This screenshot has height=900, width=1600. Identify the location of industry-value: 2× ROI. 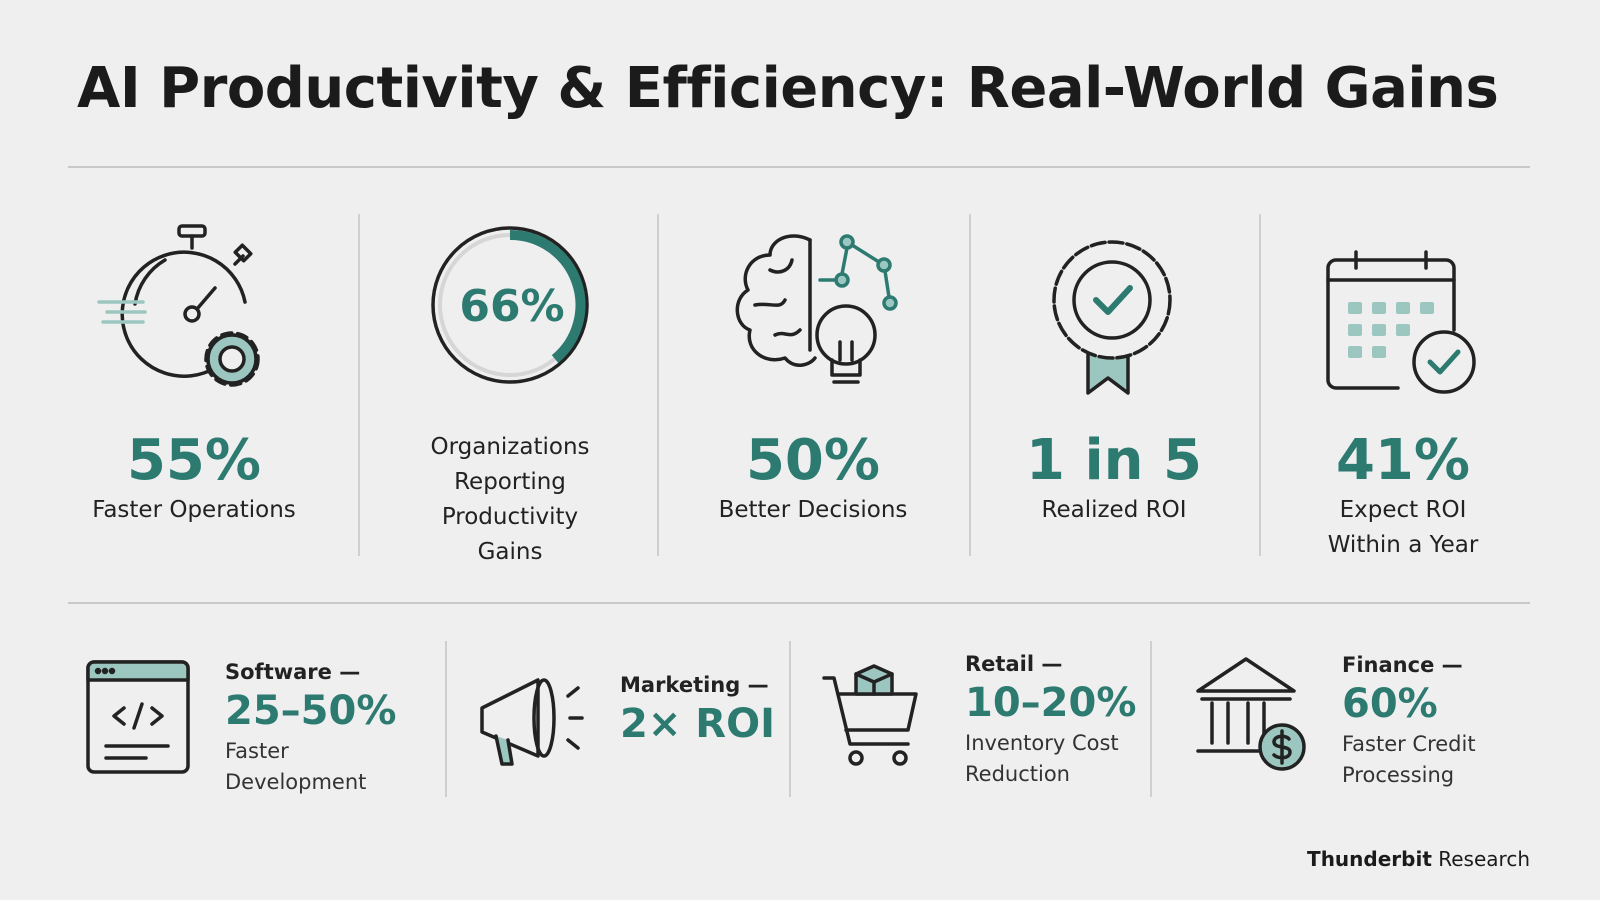
(697, 724).